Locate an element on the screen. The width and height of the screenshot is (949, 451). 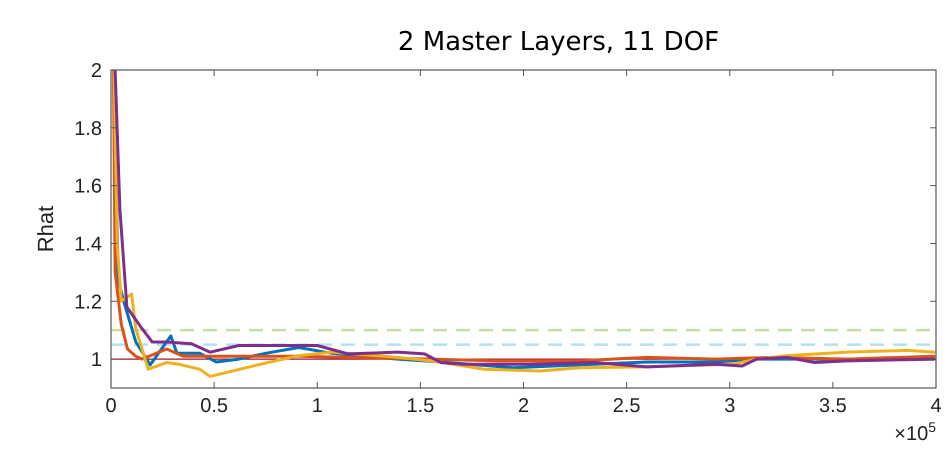
y-tick-label: 1 is located at coordinates (96, 360).